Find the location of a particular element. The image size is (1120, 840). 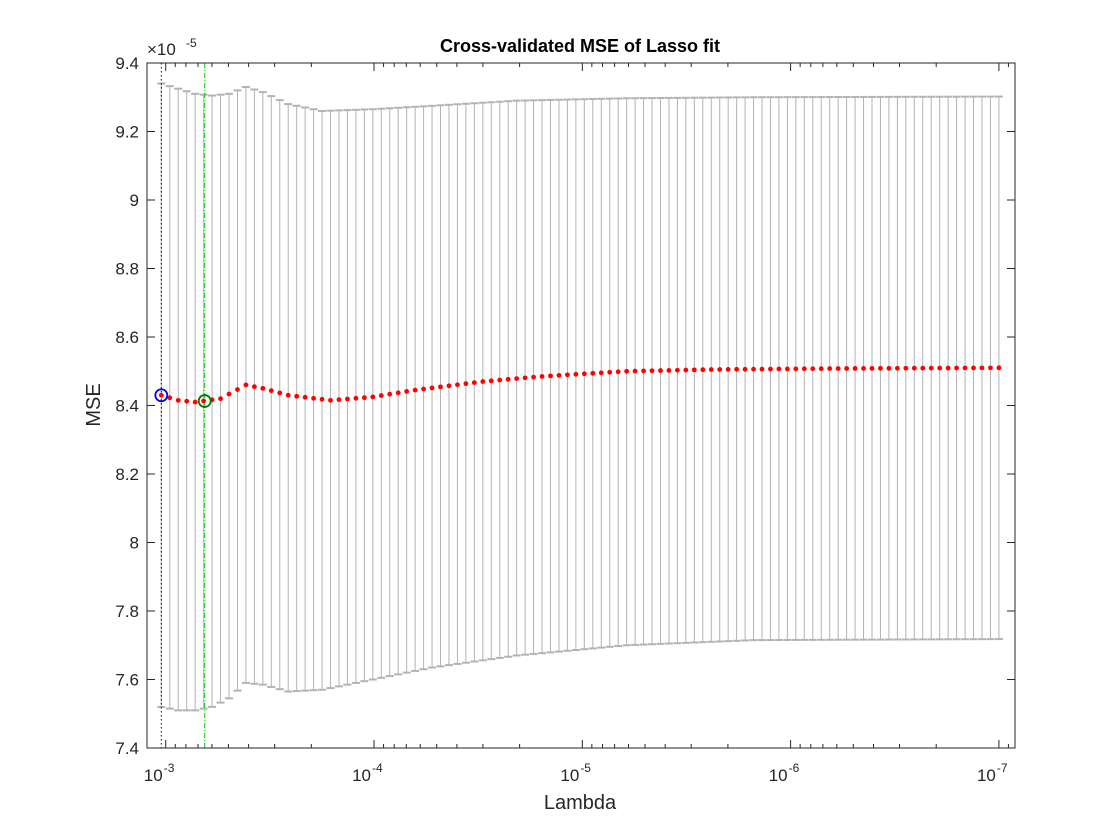

y-tick-label: 9 is located at coordinates (134, 200).